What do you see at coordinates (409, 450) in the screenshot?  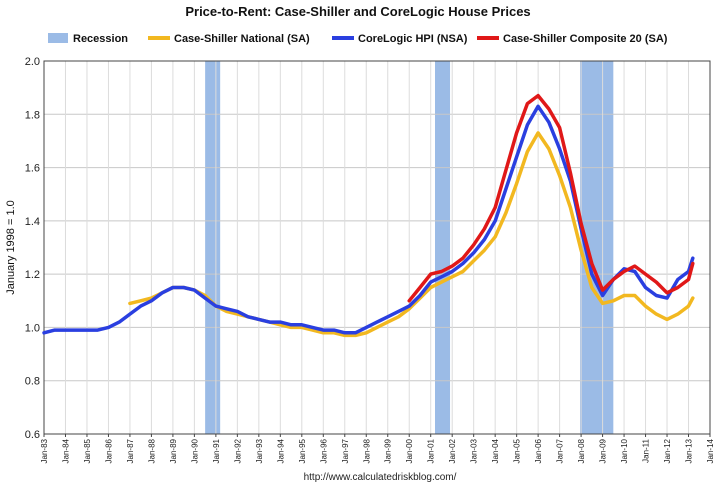 I see `x-tick-label: Jan-00` at bounding box center [409, 450].